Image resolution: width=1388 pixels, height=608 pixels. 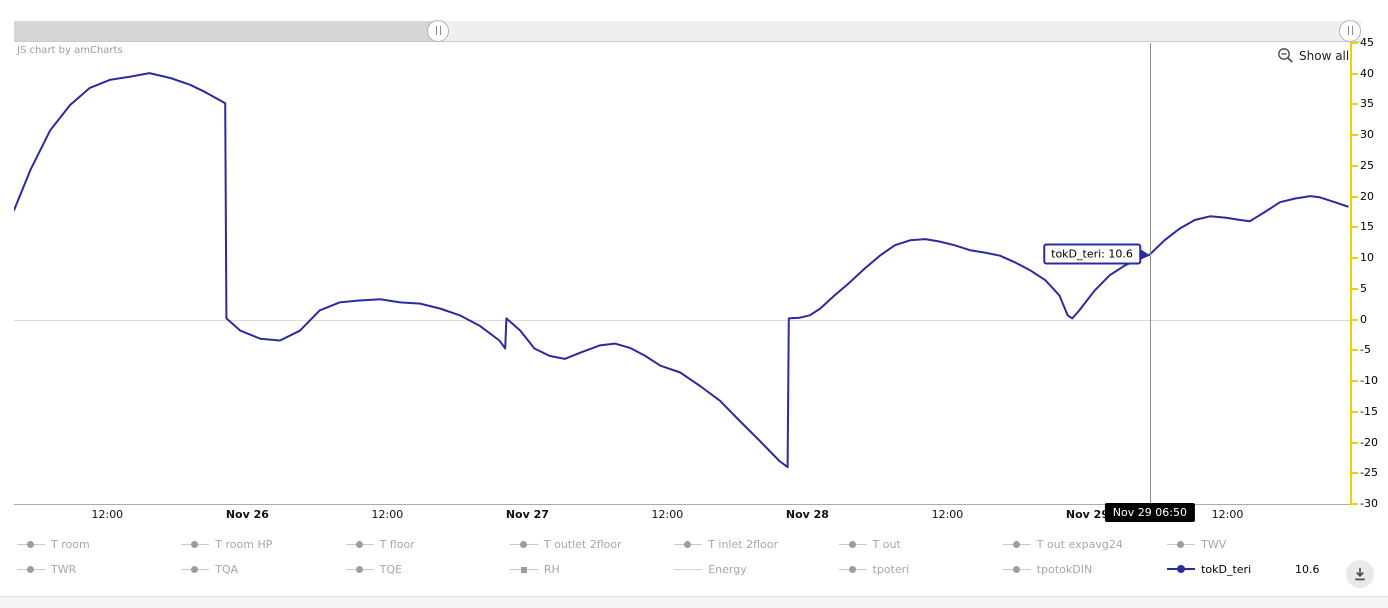 What do you see at coordinates (1369, 381) in the screenshot?
I see `y-axis-label: -10` at bounding box center [1369, 381].